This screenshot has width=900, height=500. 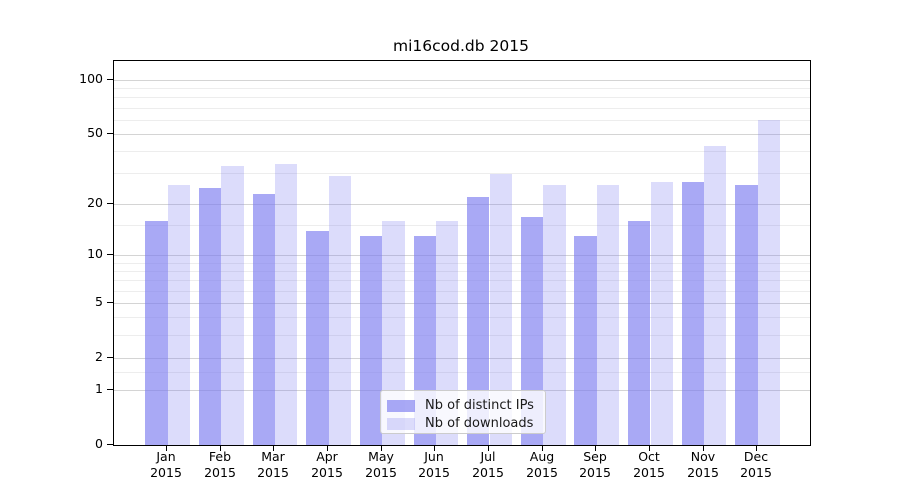 I want to click on x-tick-label: Jul 2015, so click(x=488, y=464).